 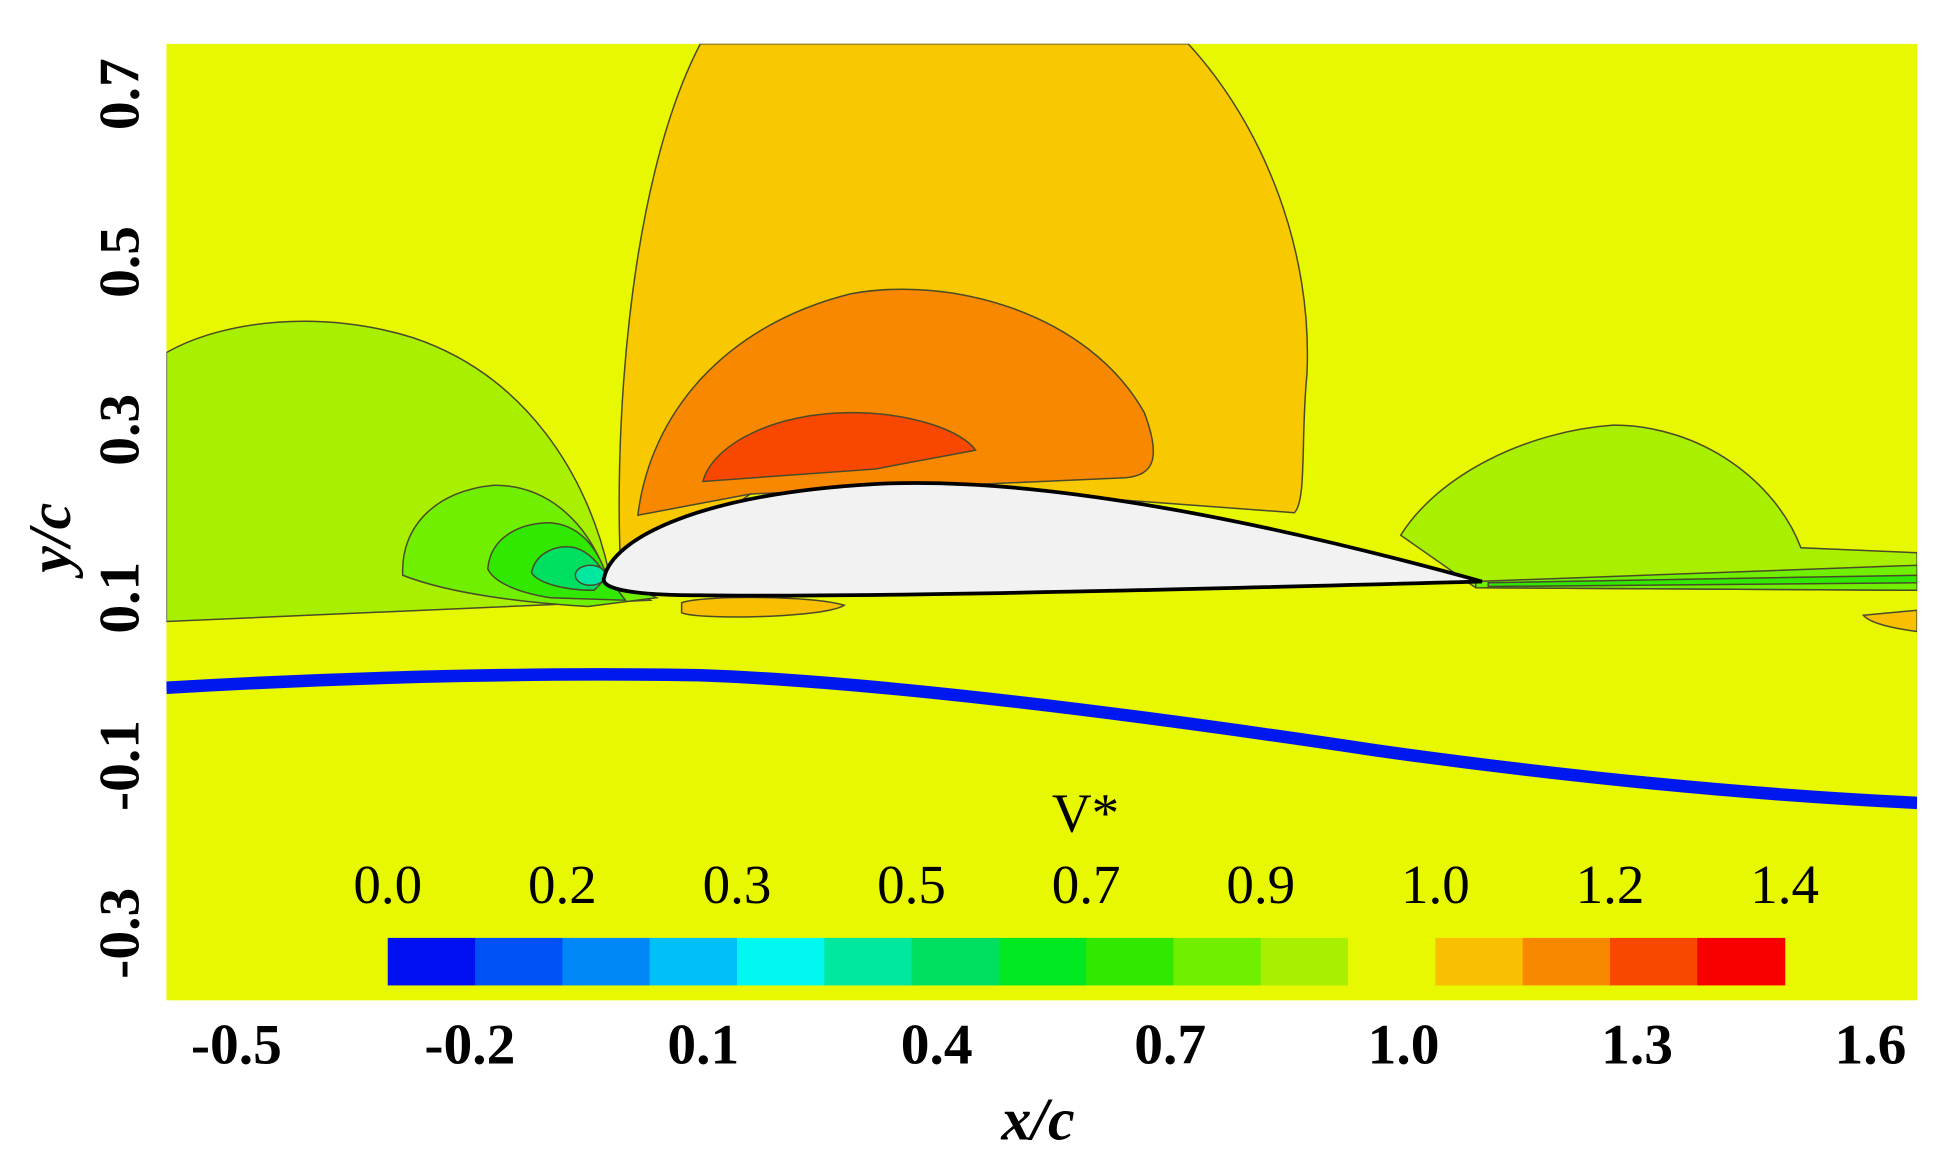 What do you see at coordinates (119, 765) in the screenshot?
I see `y-tick-label: -0.1` at bounding box center [119, 765].